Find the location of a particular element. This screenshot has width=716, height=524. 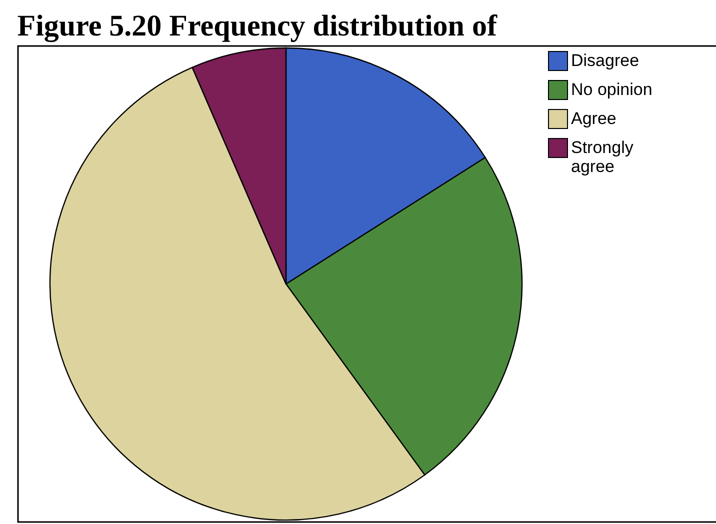

legend-label: Disagree is located at coordinates (605, 60).